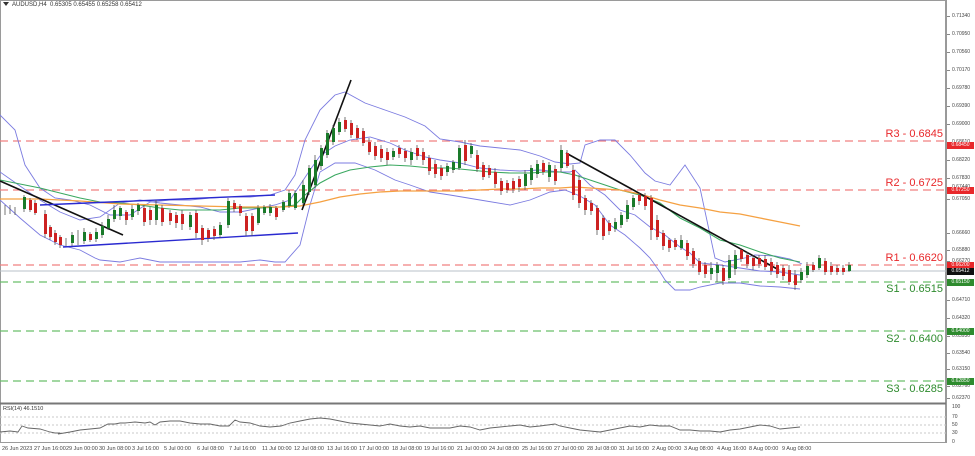 The height and width of the screenshot is (456, 975). Describe the element at coordinates (958, 386) in the screenshot. I see `y-tick: 0.62760` at that location.